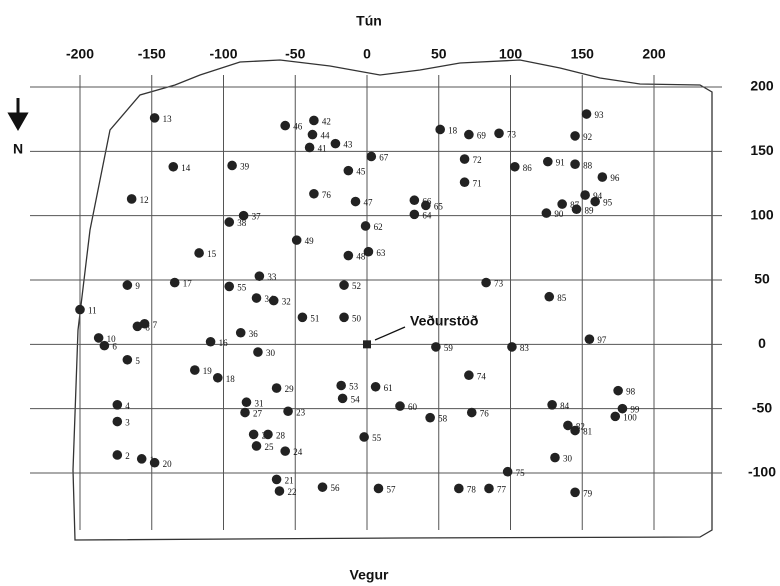 Image resolution: width=780 pixels, height=586 pixels. I want to click on north-arrow, so click(18, 115).